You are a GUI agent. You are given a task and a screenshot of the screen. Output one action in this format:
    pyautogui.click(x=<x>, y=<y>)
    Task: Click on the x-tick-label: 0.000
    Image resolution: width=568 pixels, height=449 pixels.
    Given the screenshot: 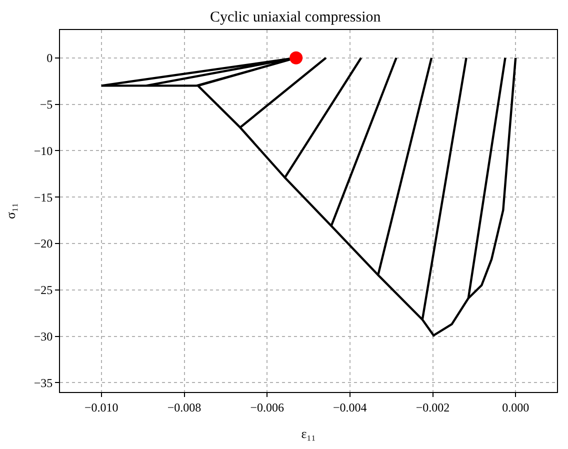 What is the action you would take?
    pyautogui.click(x=516, y=407)
    